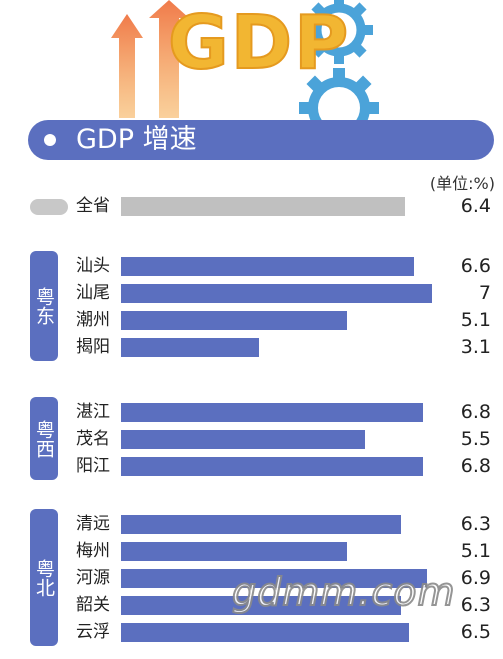 Image resolution: width=503 pixels, height=659 pixels. What do you see at coordinates (484, 293) in the screenshot?
I see `value-label: 7` at bounding box center [484, 293].